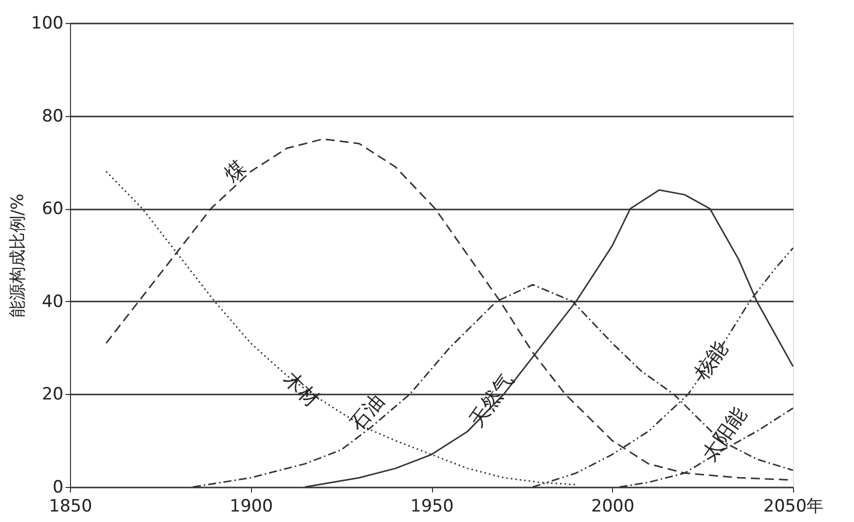 The image size is (854, 522). I want to click on text: 石油, so click(366, 412).